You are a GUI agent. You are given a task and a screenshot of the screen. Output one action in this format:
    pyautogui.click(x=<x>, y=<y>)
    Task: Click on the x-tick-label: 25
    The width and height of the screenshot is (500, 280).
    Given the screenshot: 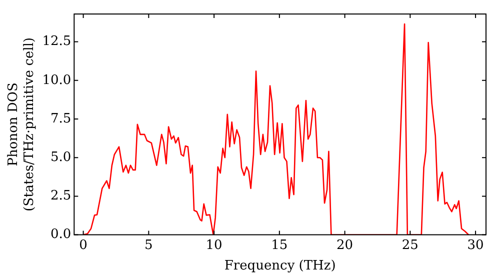 What is the action you would take?
    pyautogui.click(x=410, y=245)
    